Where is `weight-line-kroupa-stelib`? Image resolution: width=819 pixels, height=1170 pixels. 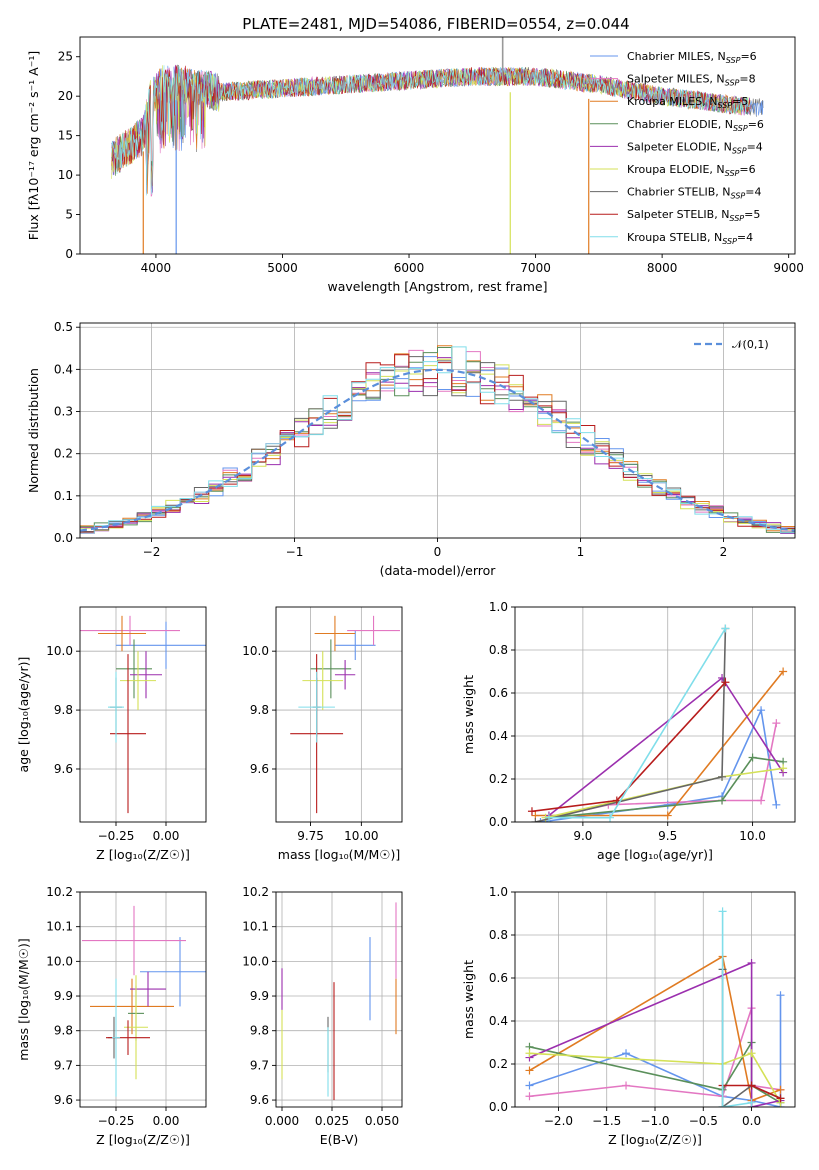 weight-line-kroupa-stelib is located at coordinates (736, 1009).